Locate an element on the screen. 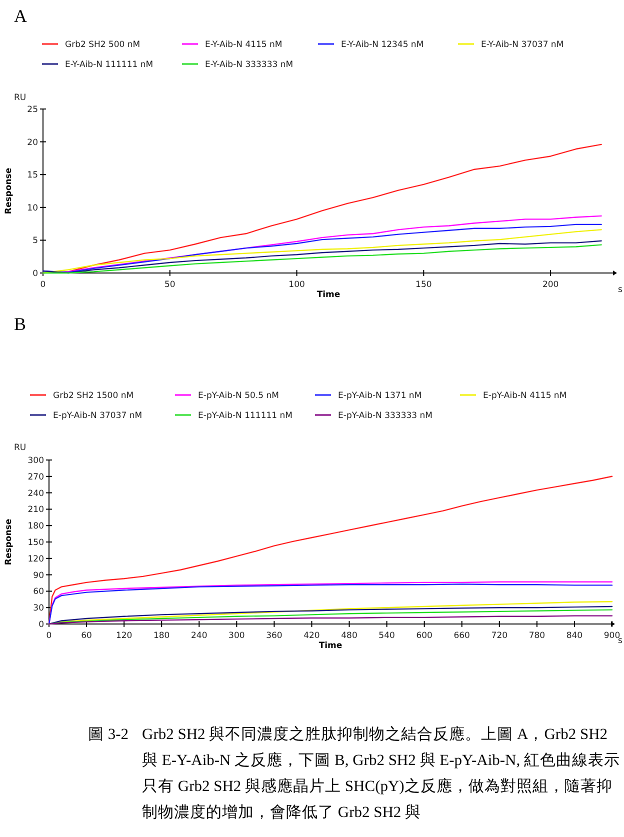 The image size is (624, 837). legend-label: E-Y-Aib-N 333333 nM is located at coordinates (249, 65).